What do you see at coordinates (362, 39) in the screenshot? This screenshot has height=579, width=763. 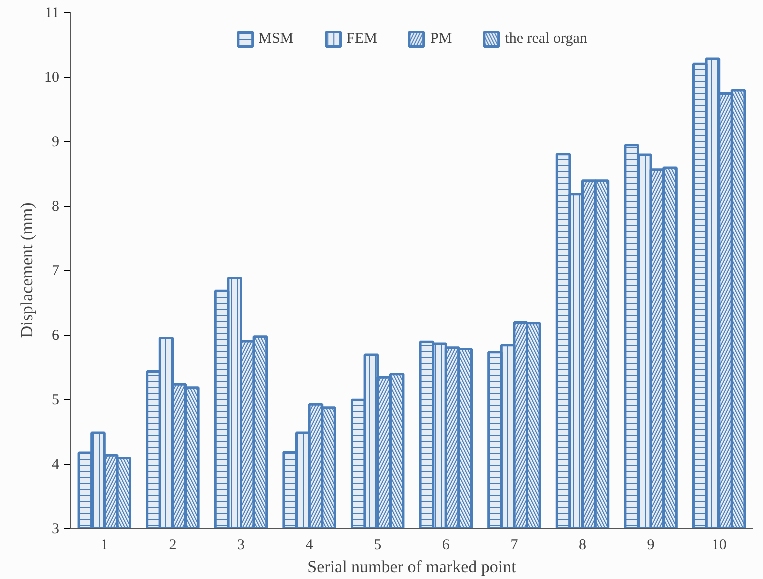 I see `legend-label: FEM` at bounding box center [362, 39].